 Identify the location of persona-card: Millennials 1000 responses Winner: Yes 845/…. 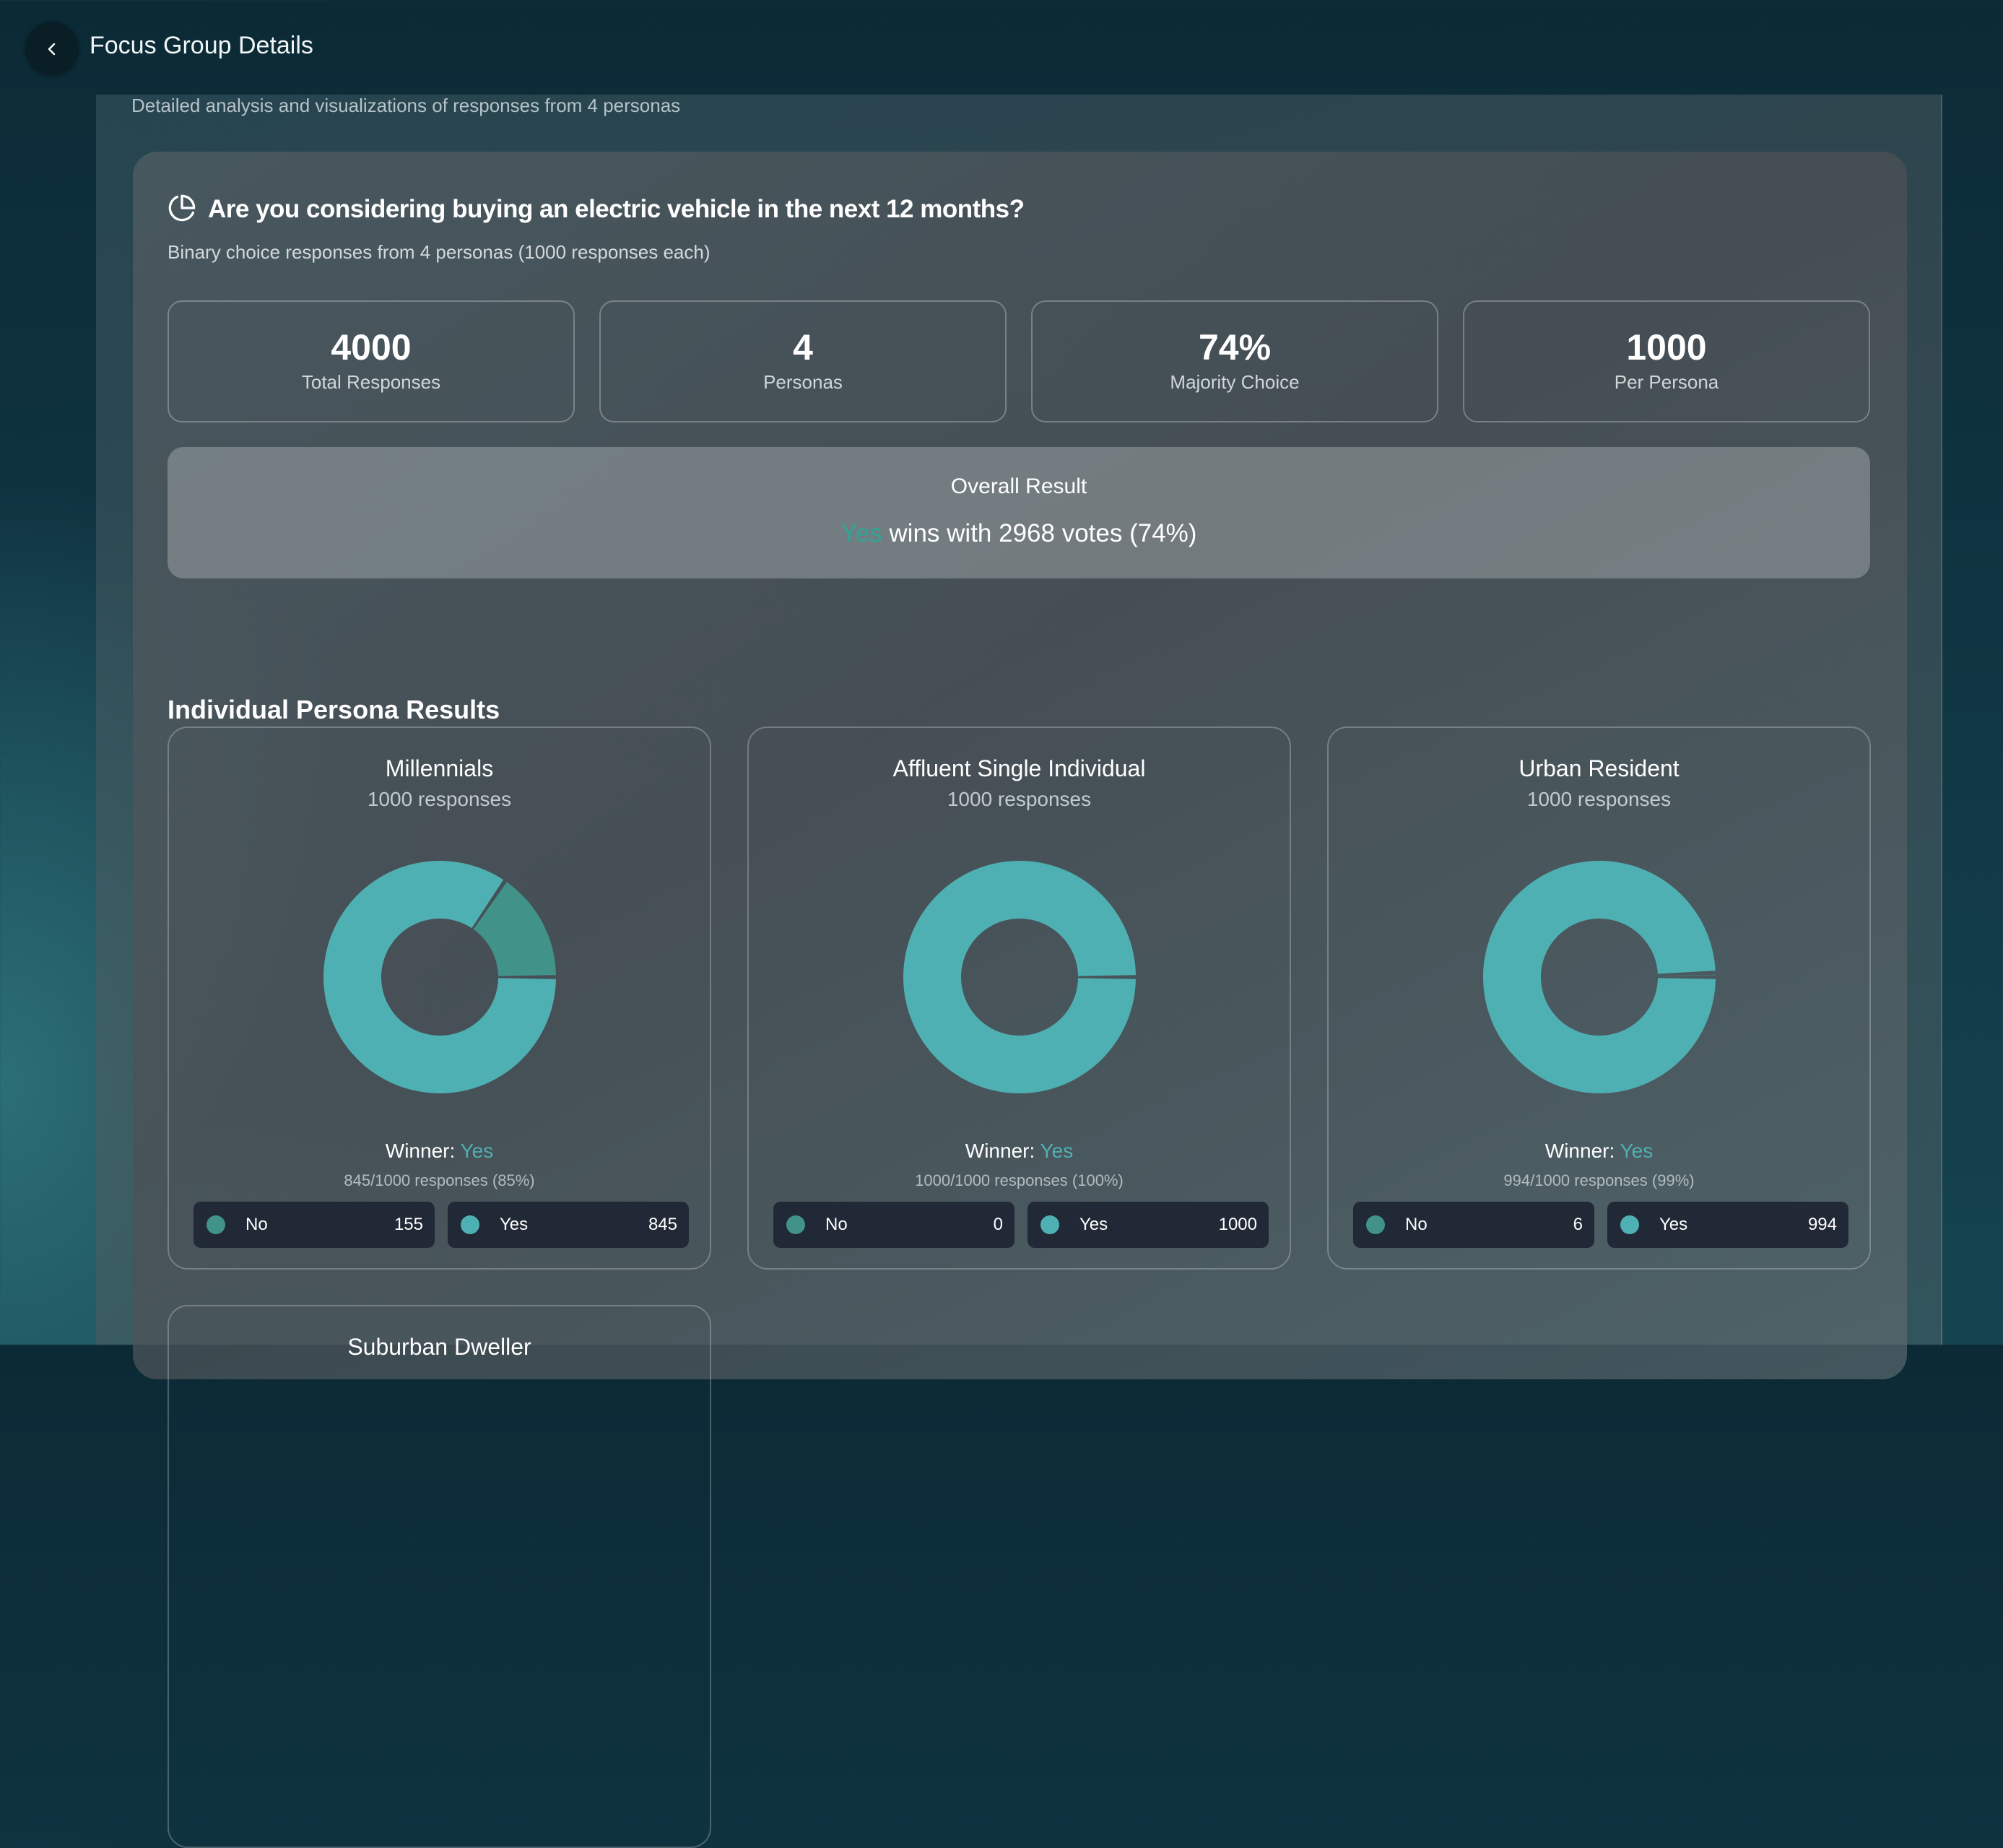
(439, 998).